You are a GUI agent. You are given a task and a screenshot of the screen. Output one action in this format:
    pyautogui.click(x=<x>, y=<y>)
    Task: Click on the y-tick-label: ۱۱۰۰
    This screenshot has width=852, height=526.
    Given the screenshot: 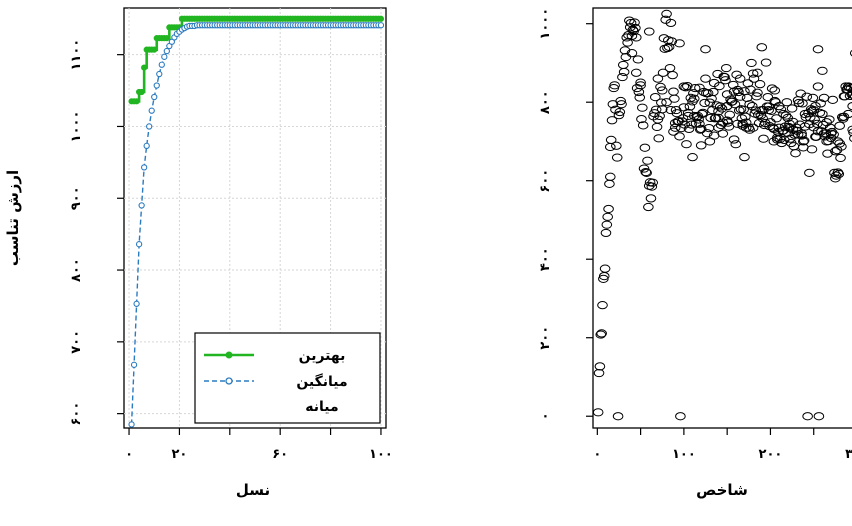 What is the action you would take?
    pyautogui.click(x=76, y=55)
    